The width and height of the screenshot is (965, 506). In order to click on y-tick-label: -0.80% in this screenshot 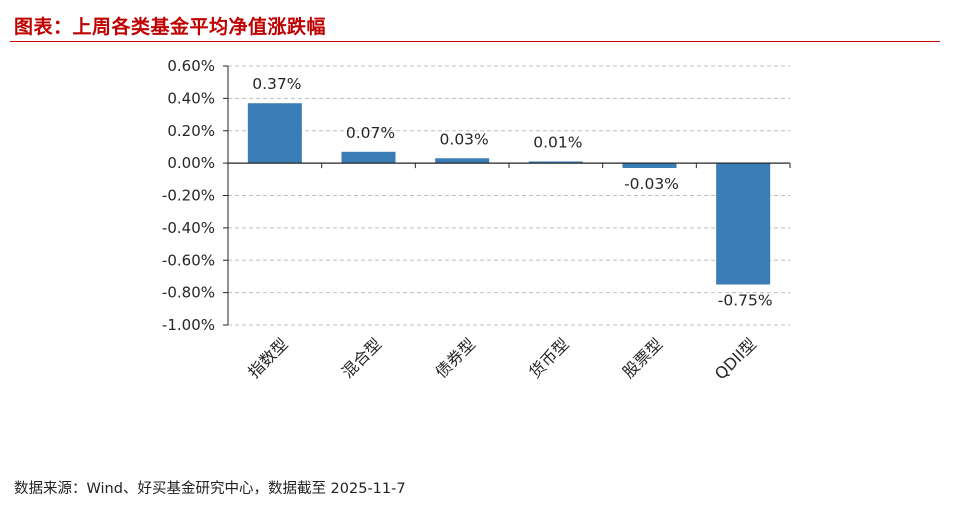, I will do `click(188, 293)`.